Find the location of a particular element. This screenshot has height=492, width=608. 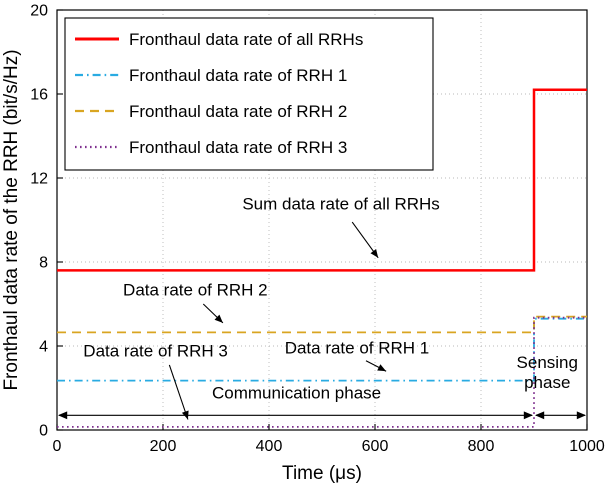

y-tick-label: 0 is located at coordinates (43, 431).